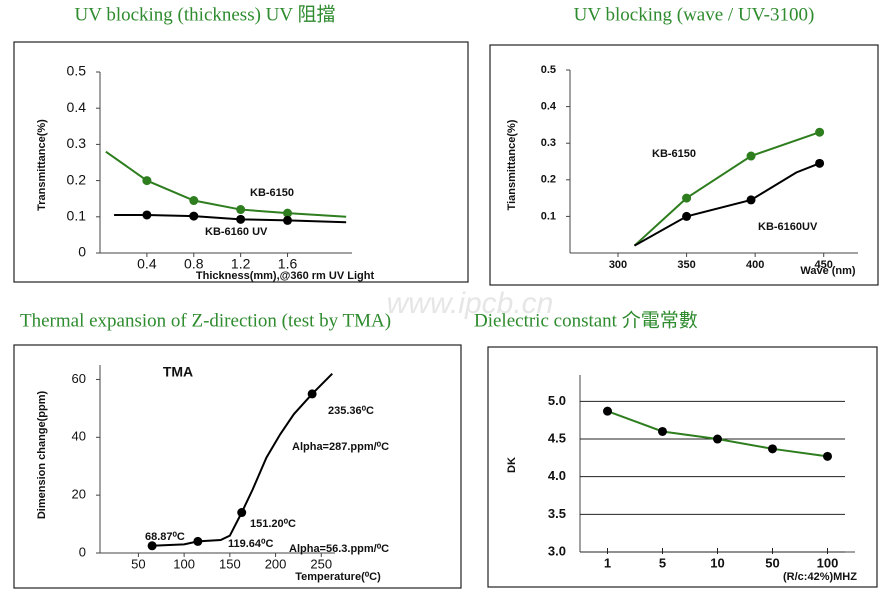 The width and height of the screenshot is (894, 607). What do you see at coordinates (42, 165) in the screenshot?
I see `y-axis-label: Transmittance(%)` at bounding box center [42, 165].